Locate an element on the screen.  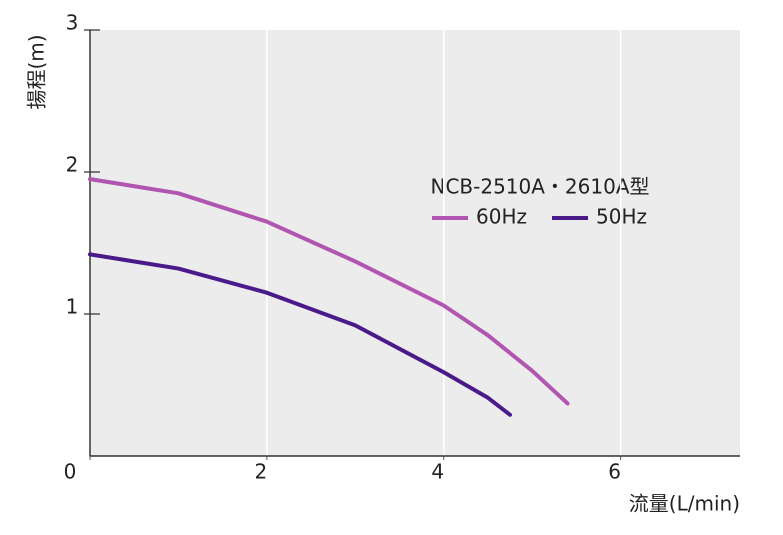
x-tick-label: 6 is located at coordinates (614, 472).